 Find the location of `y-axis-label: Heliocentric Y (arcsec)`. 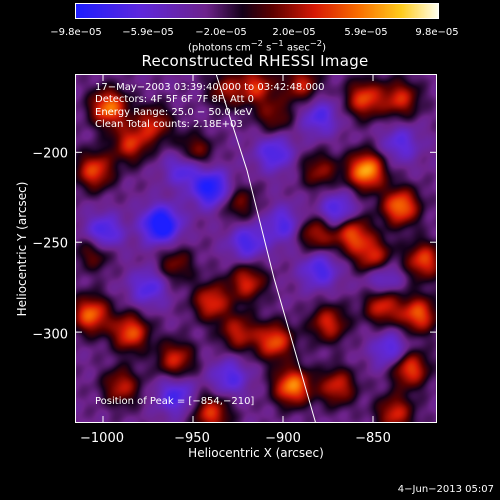

y-axis-label: Heliocentric Y (arcsec) is located at coordinates (22, 249).